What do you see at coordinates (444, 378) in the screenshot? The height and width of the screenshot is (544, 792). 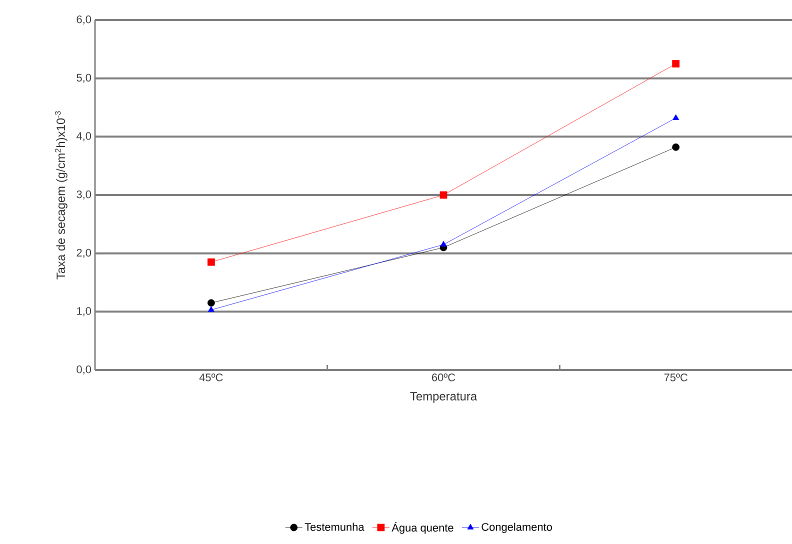 I see `x-tick-label: 60ºC` at bounding box center [444, 378].